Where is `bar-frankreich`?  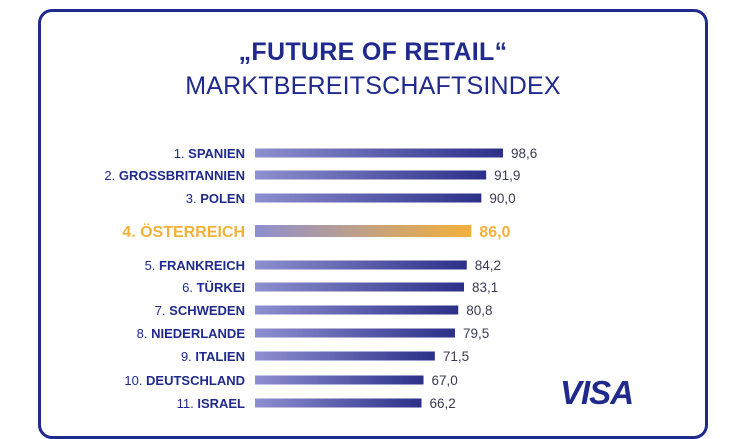 bar-frankreich is located at coordinates (361, 265).